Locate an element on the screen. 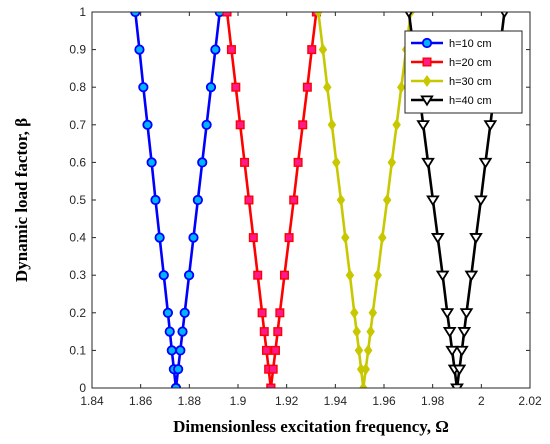 Image resolution: width=550 pixels, height=444 pixels. y-tick-label: 0.7 is located at coordinates (77, 125).